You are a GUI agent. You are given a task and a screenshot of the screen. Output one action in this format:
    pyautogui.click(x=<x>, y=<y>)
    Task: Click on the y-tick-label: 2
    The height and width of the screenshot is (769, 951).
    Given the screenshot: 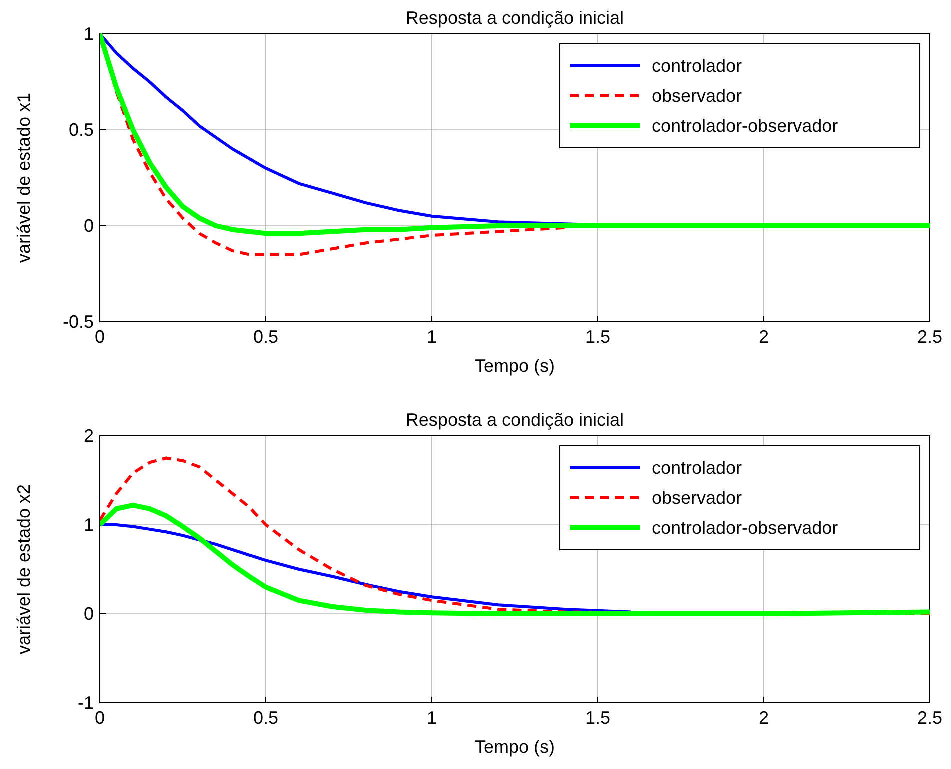 What is the action you would take?
    pyautogui.click(x=89, y=436)
    